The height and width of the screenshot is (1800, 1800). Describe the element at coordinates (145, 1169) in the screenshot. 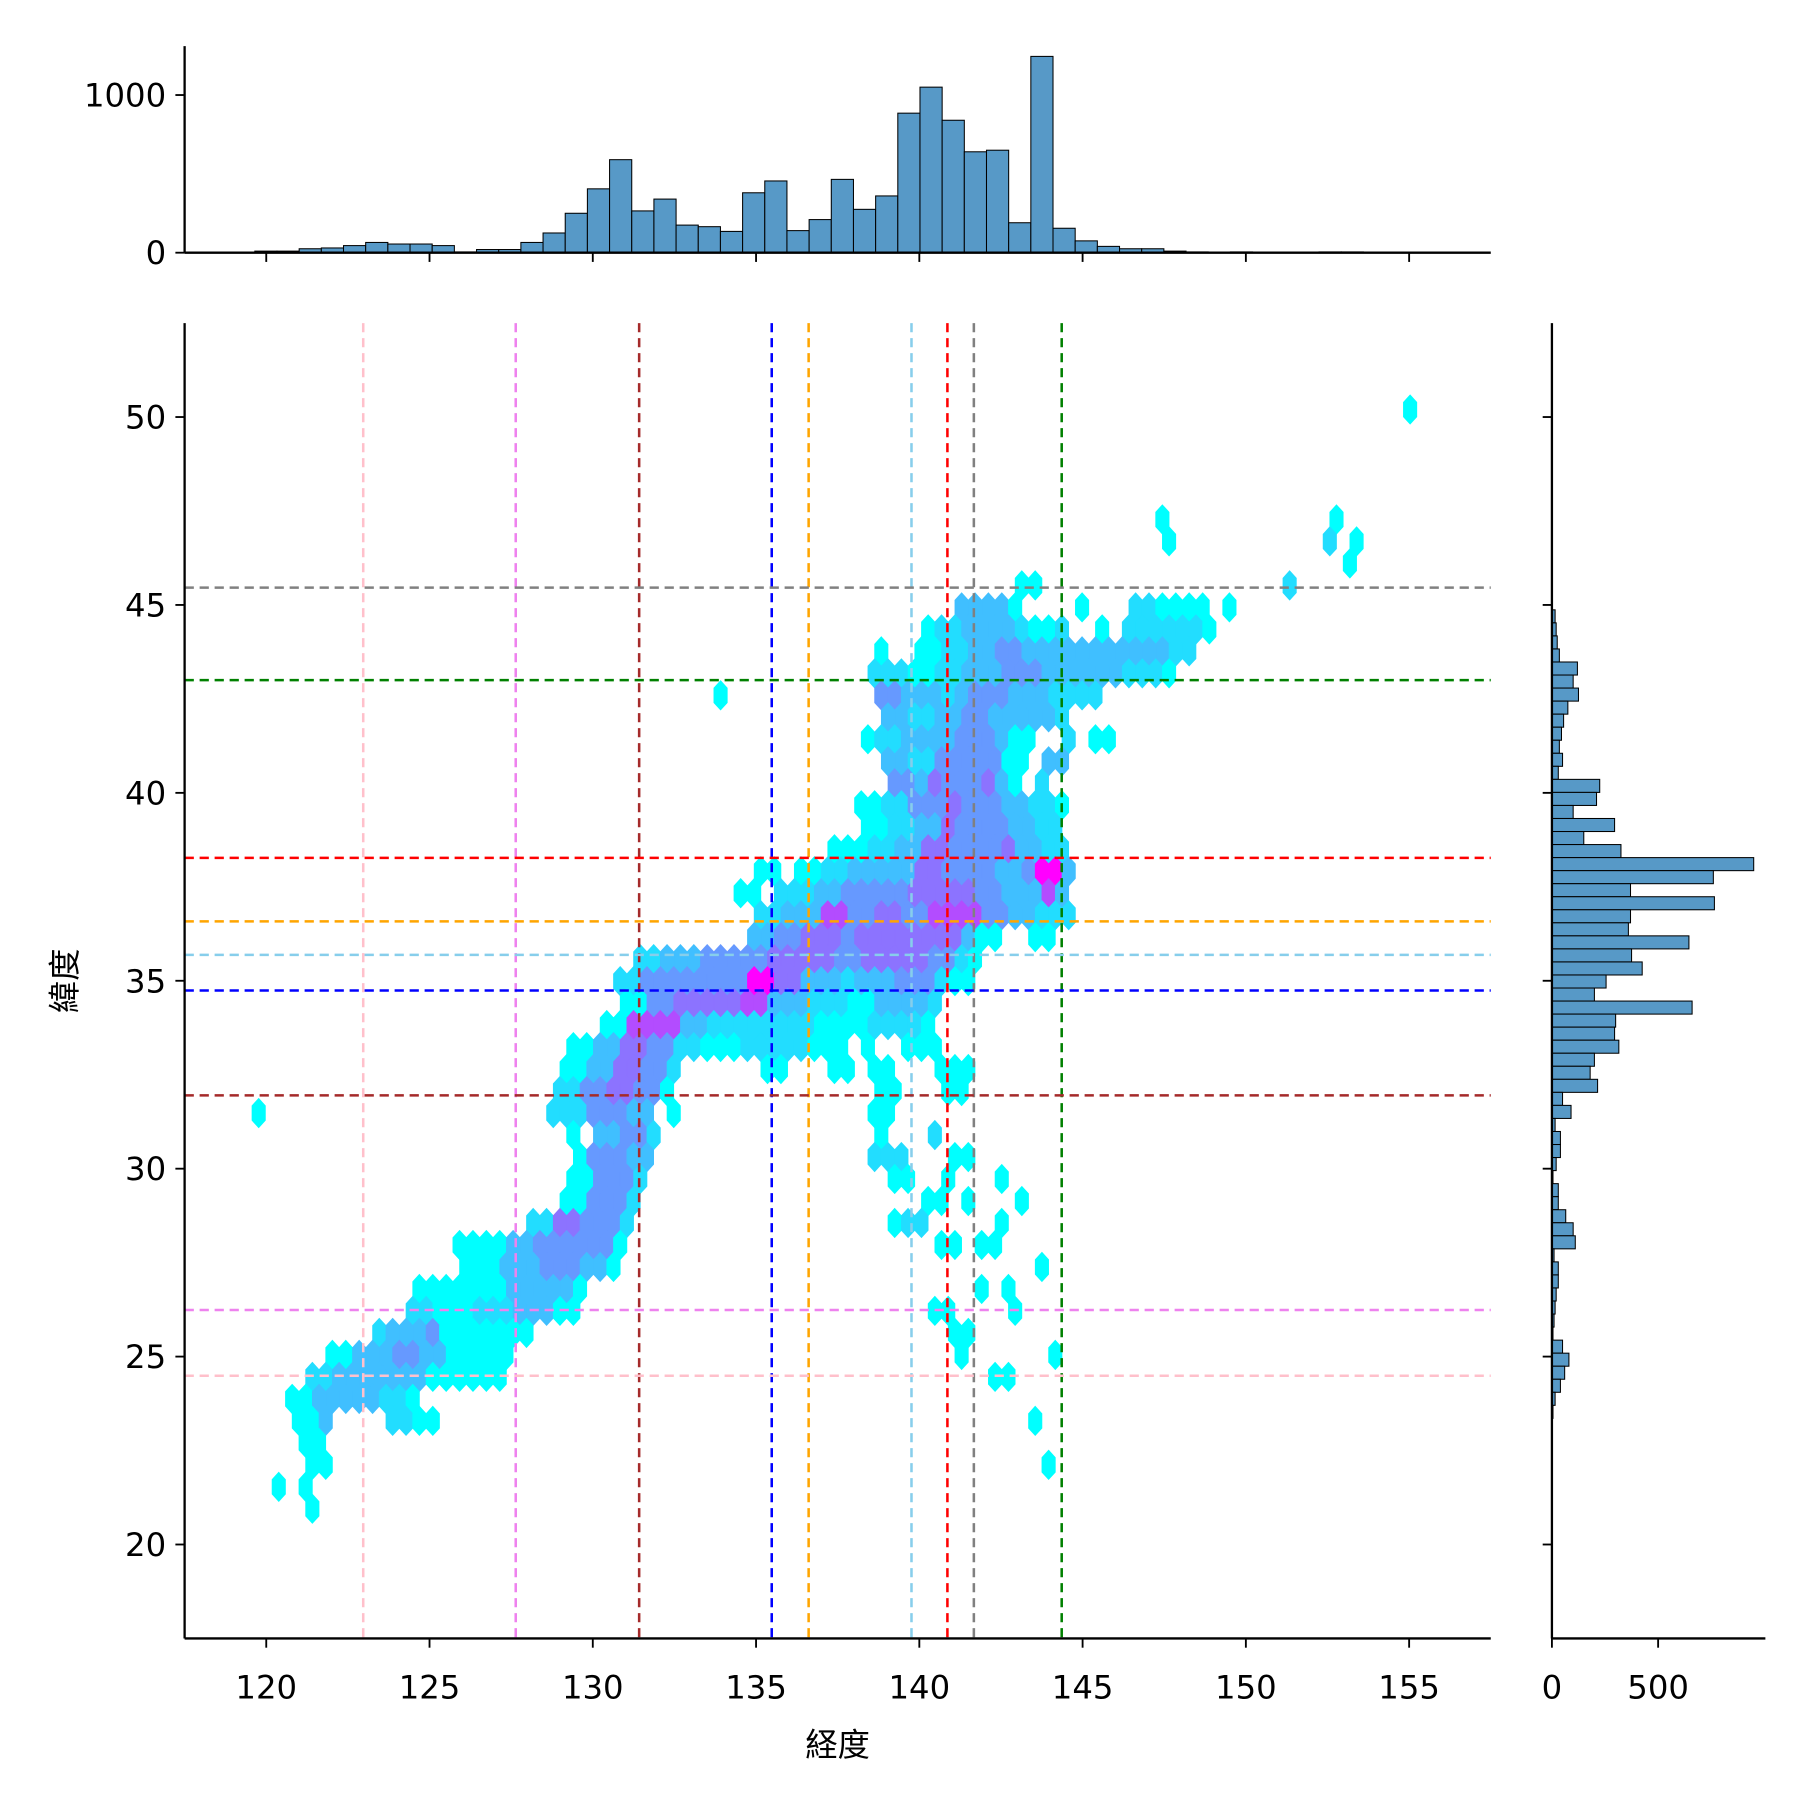

I see `y-tick-label: 30` at that location.